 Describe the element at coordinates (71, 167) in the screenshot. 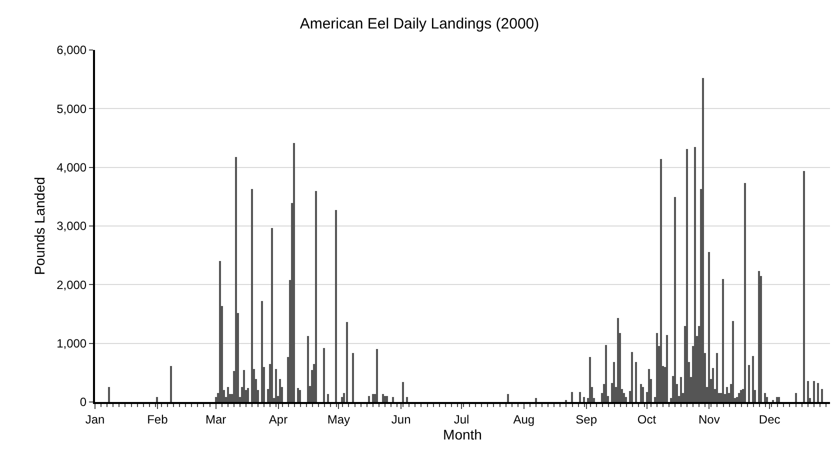

I see `y-tick-label: 4,000` at that location.